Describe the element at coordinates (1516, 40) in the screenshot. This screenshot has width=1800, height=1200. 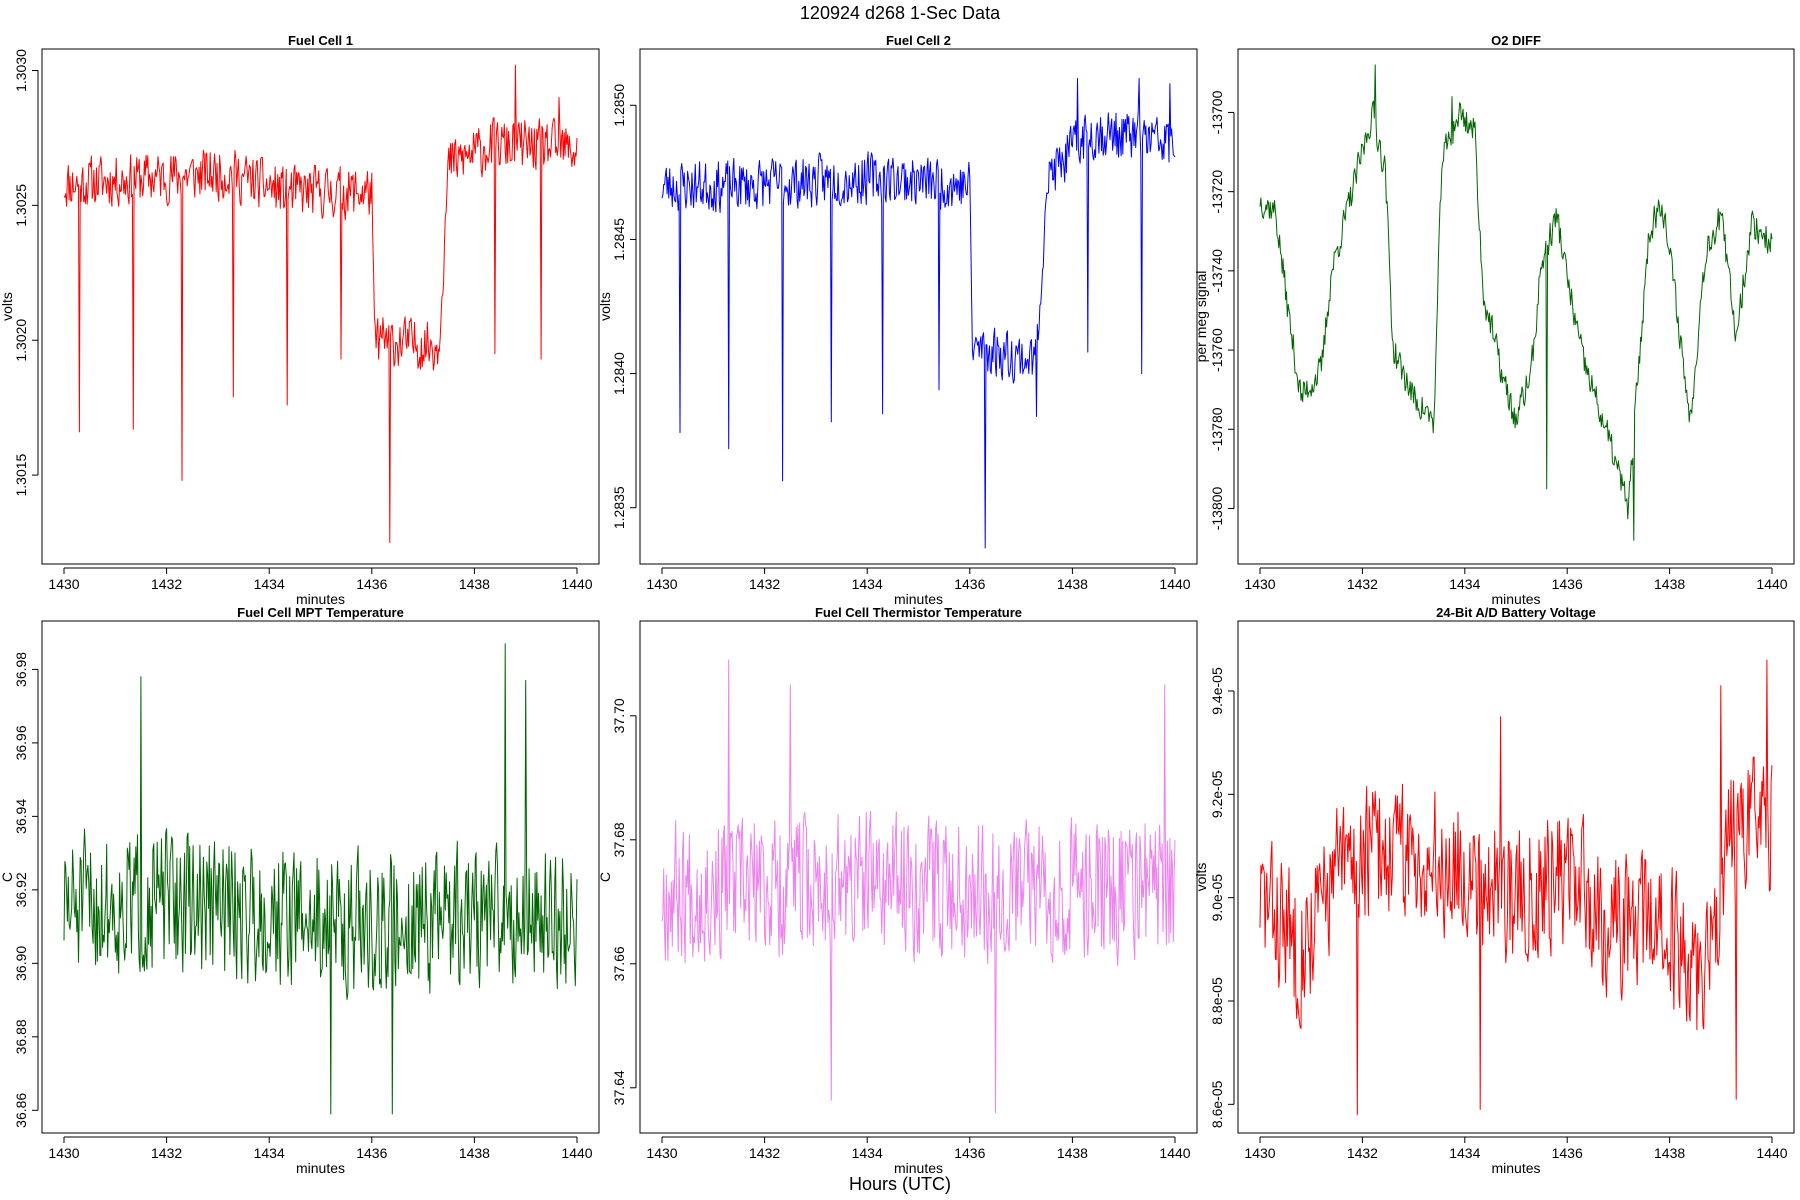
I see `panel-title: O2 DIFF` at that location.